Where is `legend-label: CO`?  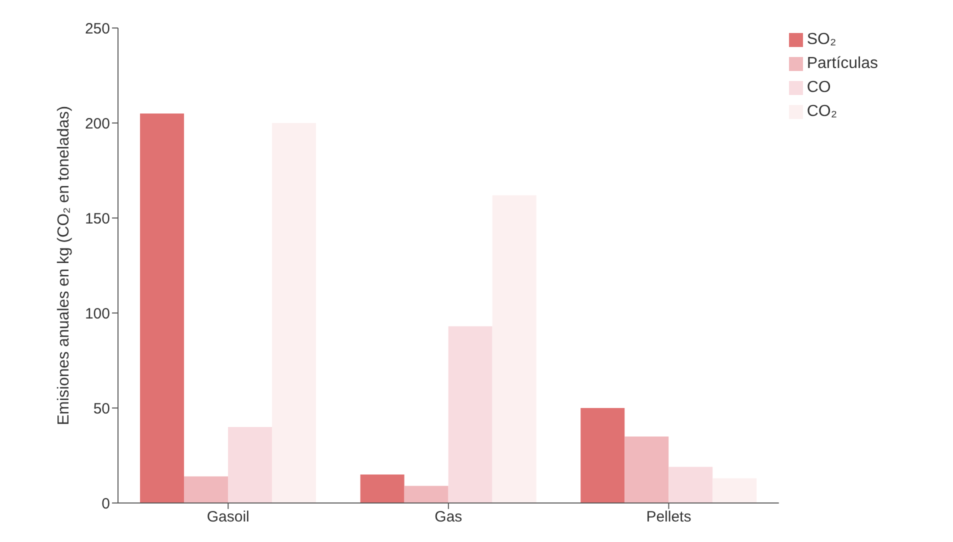
legend-label: CO is located at coordinates (818, 87).